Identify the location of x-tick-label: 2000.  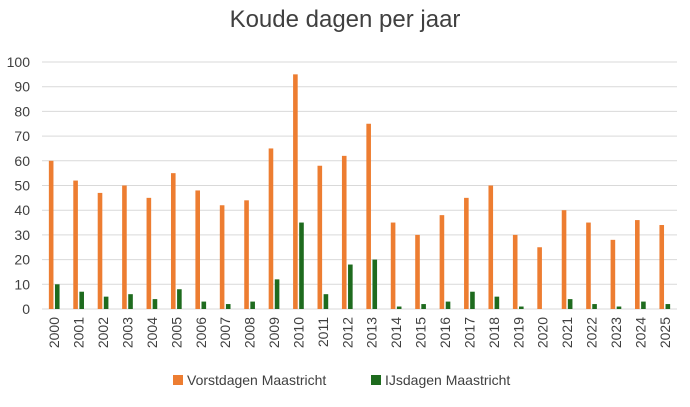
(54, 332).